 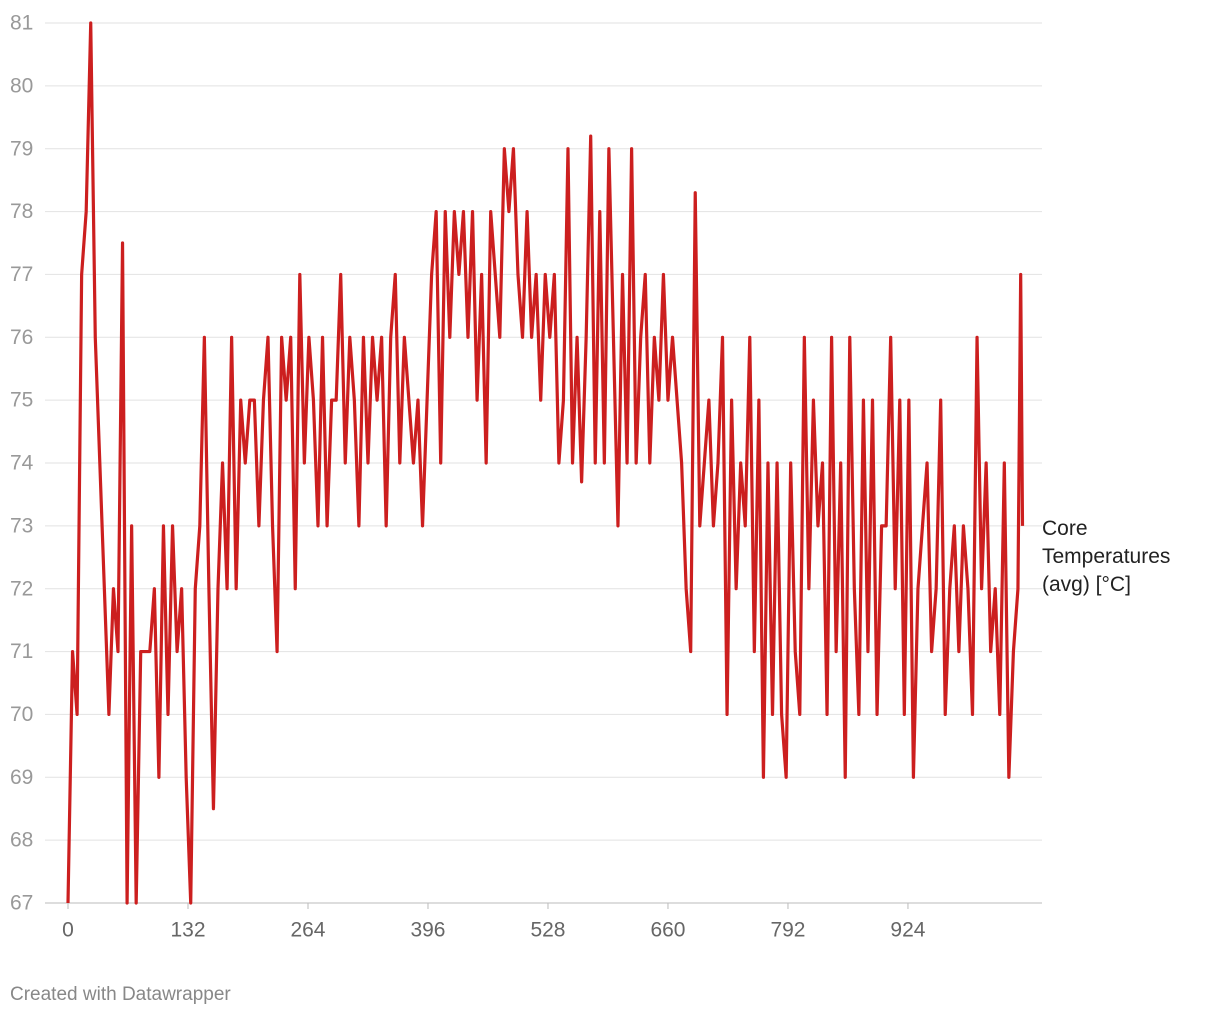 What do you see at coordinates (21, 23) in the screenshot?
I see `y-tick-label: 81` at bounding box center [21, 23].